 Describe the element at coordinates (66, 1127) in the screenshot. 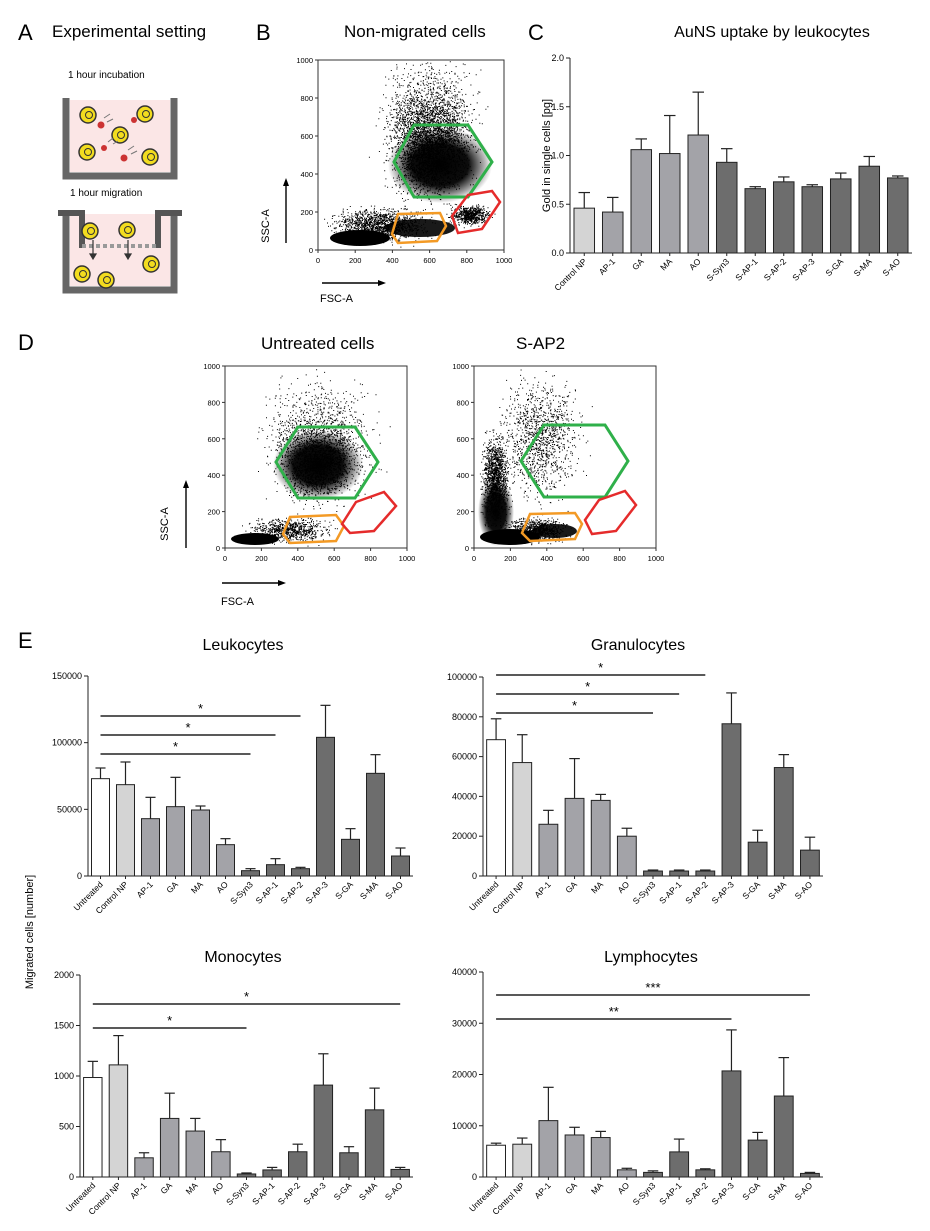

I see `y-tick-label: 500` at that location.